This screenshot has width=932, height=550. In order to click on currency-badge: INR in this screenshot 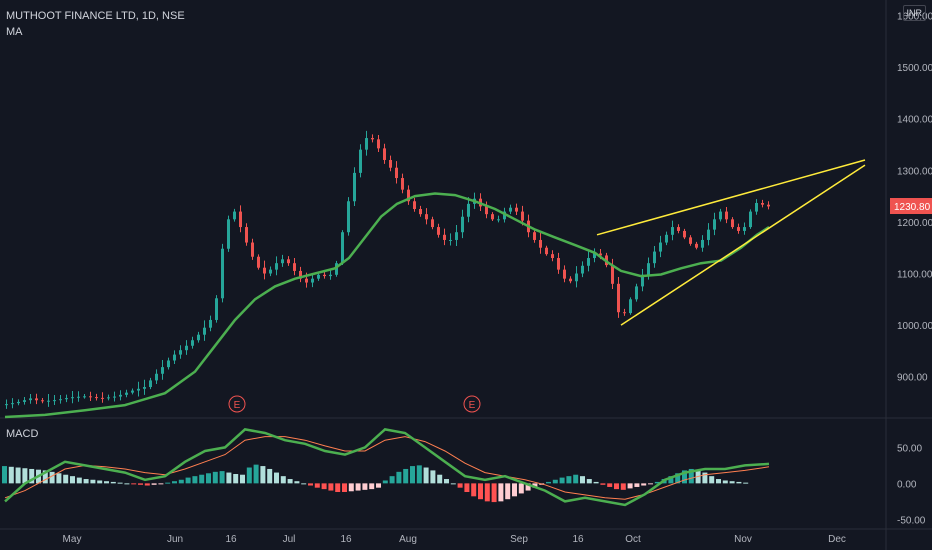, I will do `click(914, 13)`.